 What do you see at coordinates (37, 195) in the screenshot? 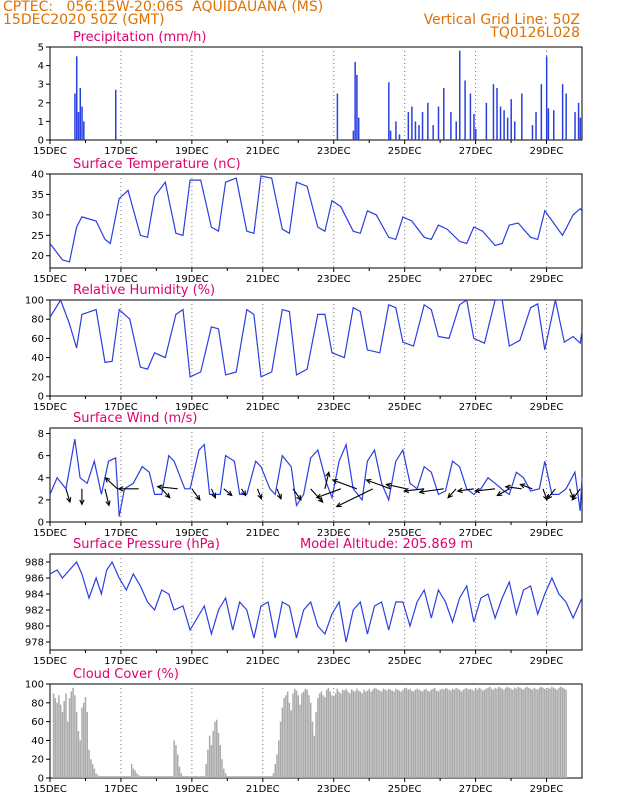
I see `y-tick-label: 35` at bounding box center [37, 195].